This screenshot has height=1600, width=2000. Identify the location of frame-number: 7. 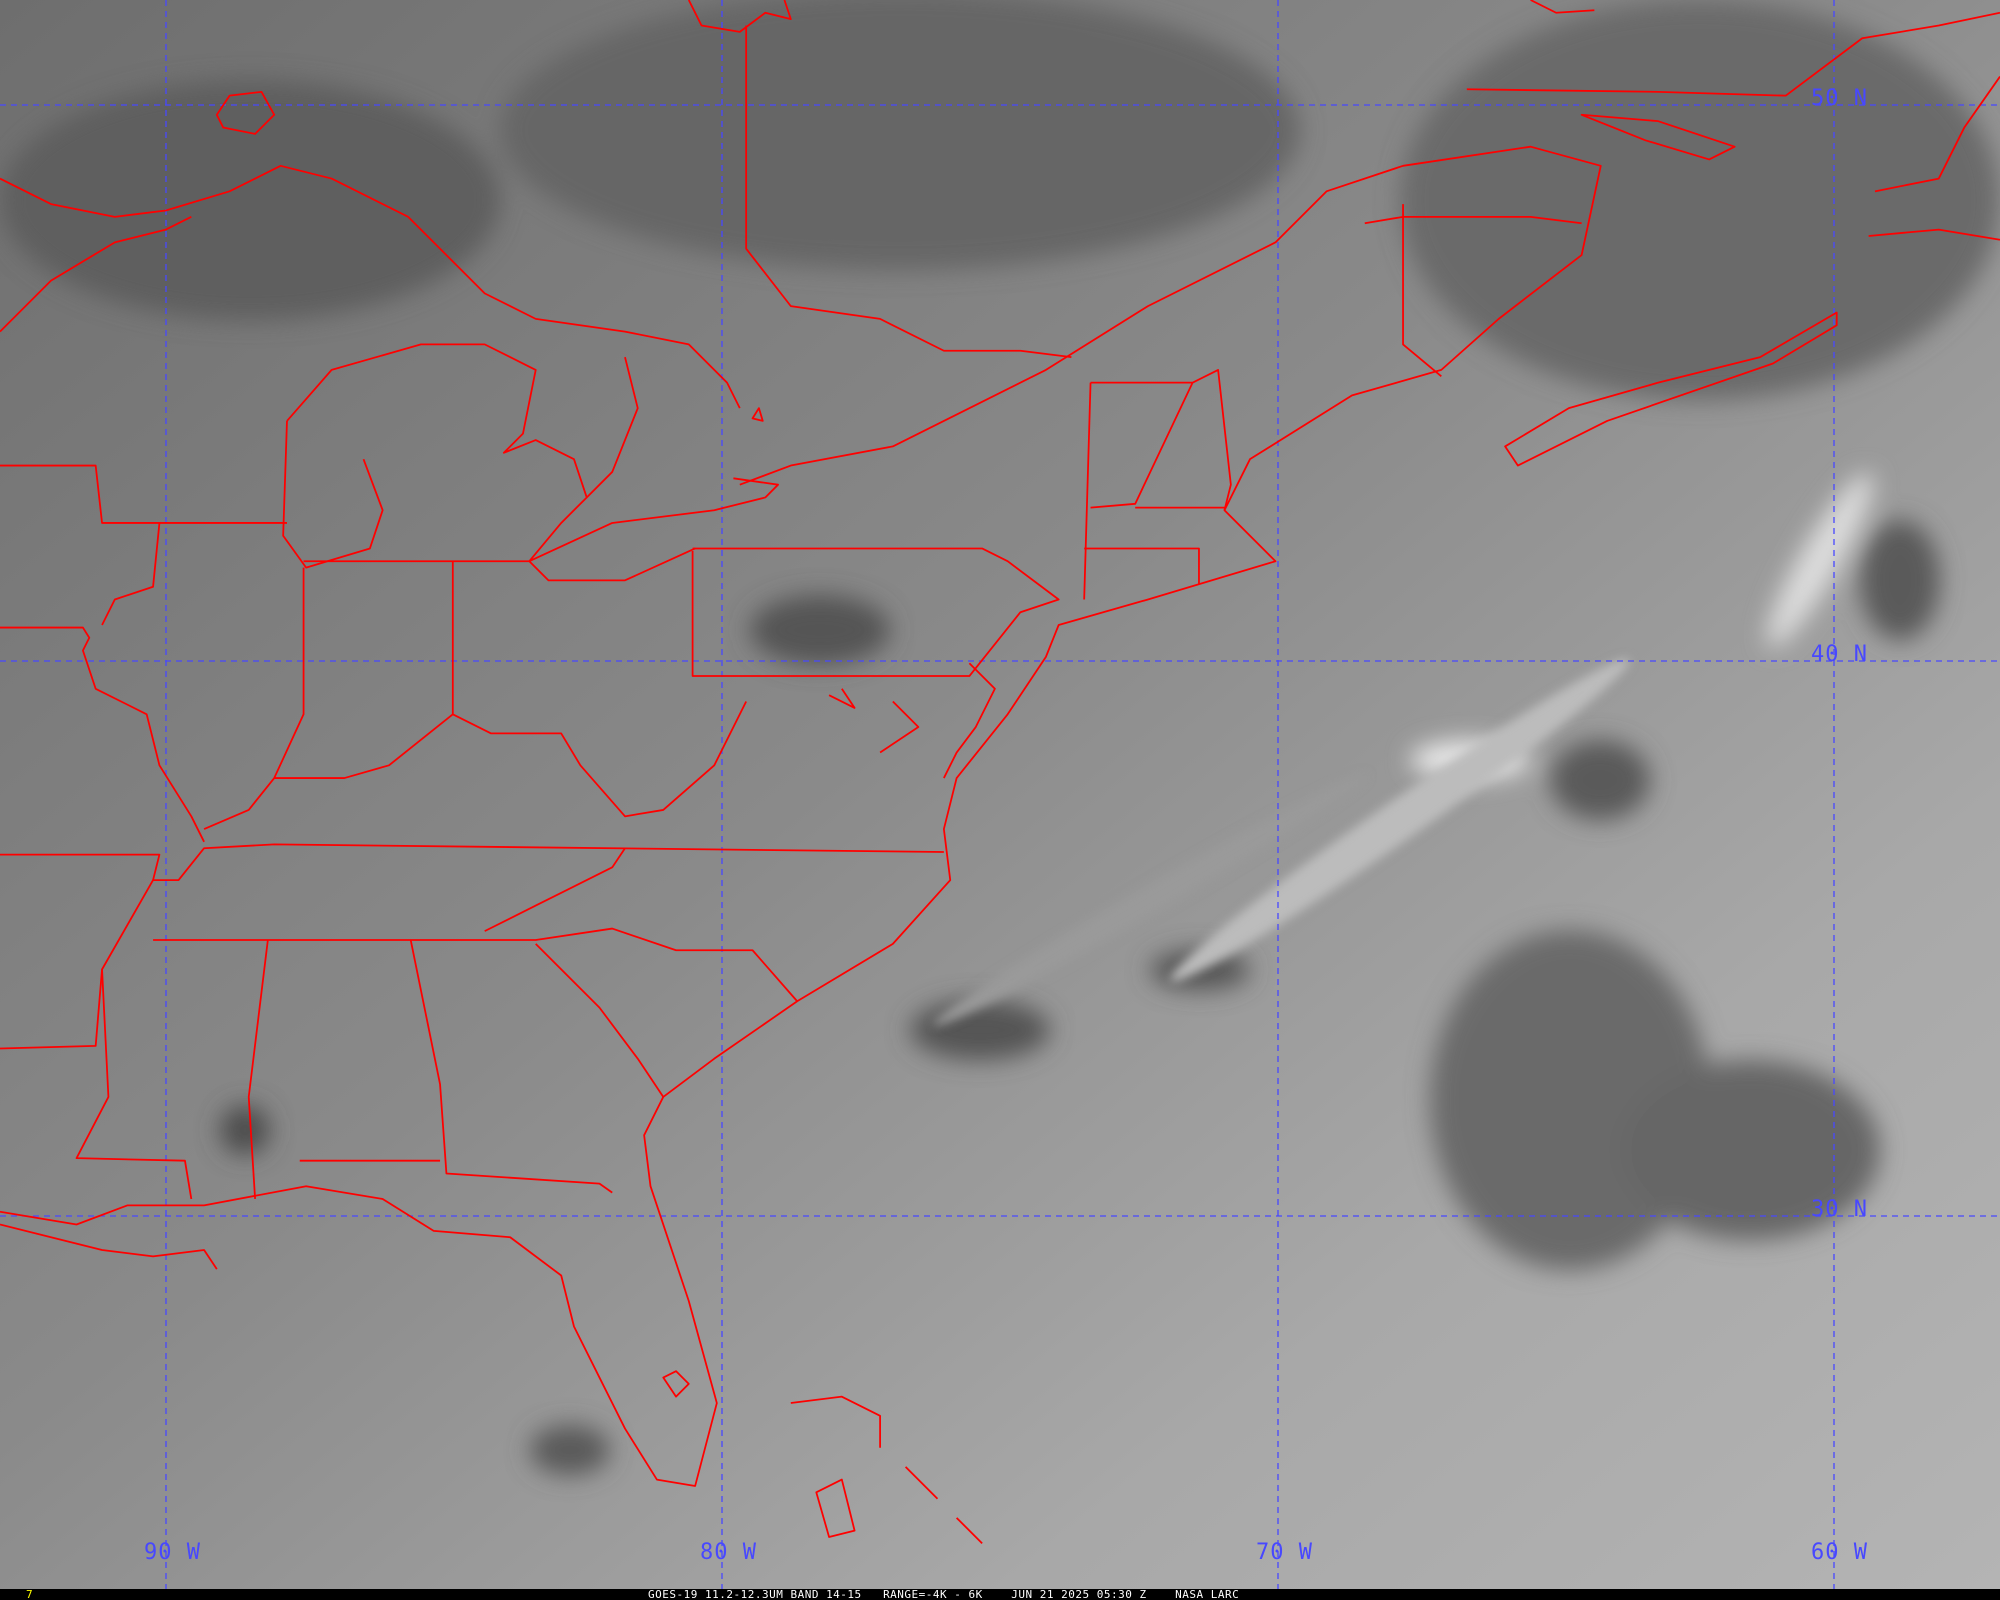
(29, 1594).